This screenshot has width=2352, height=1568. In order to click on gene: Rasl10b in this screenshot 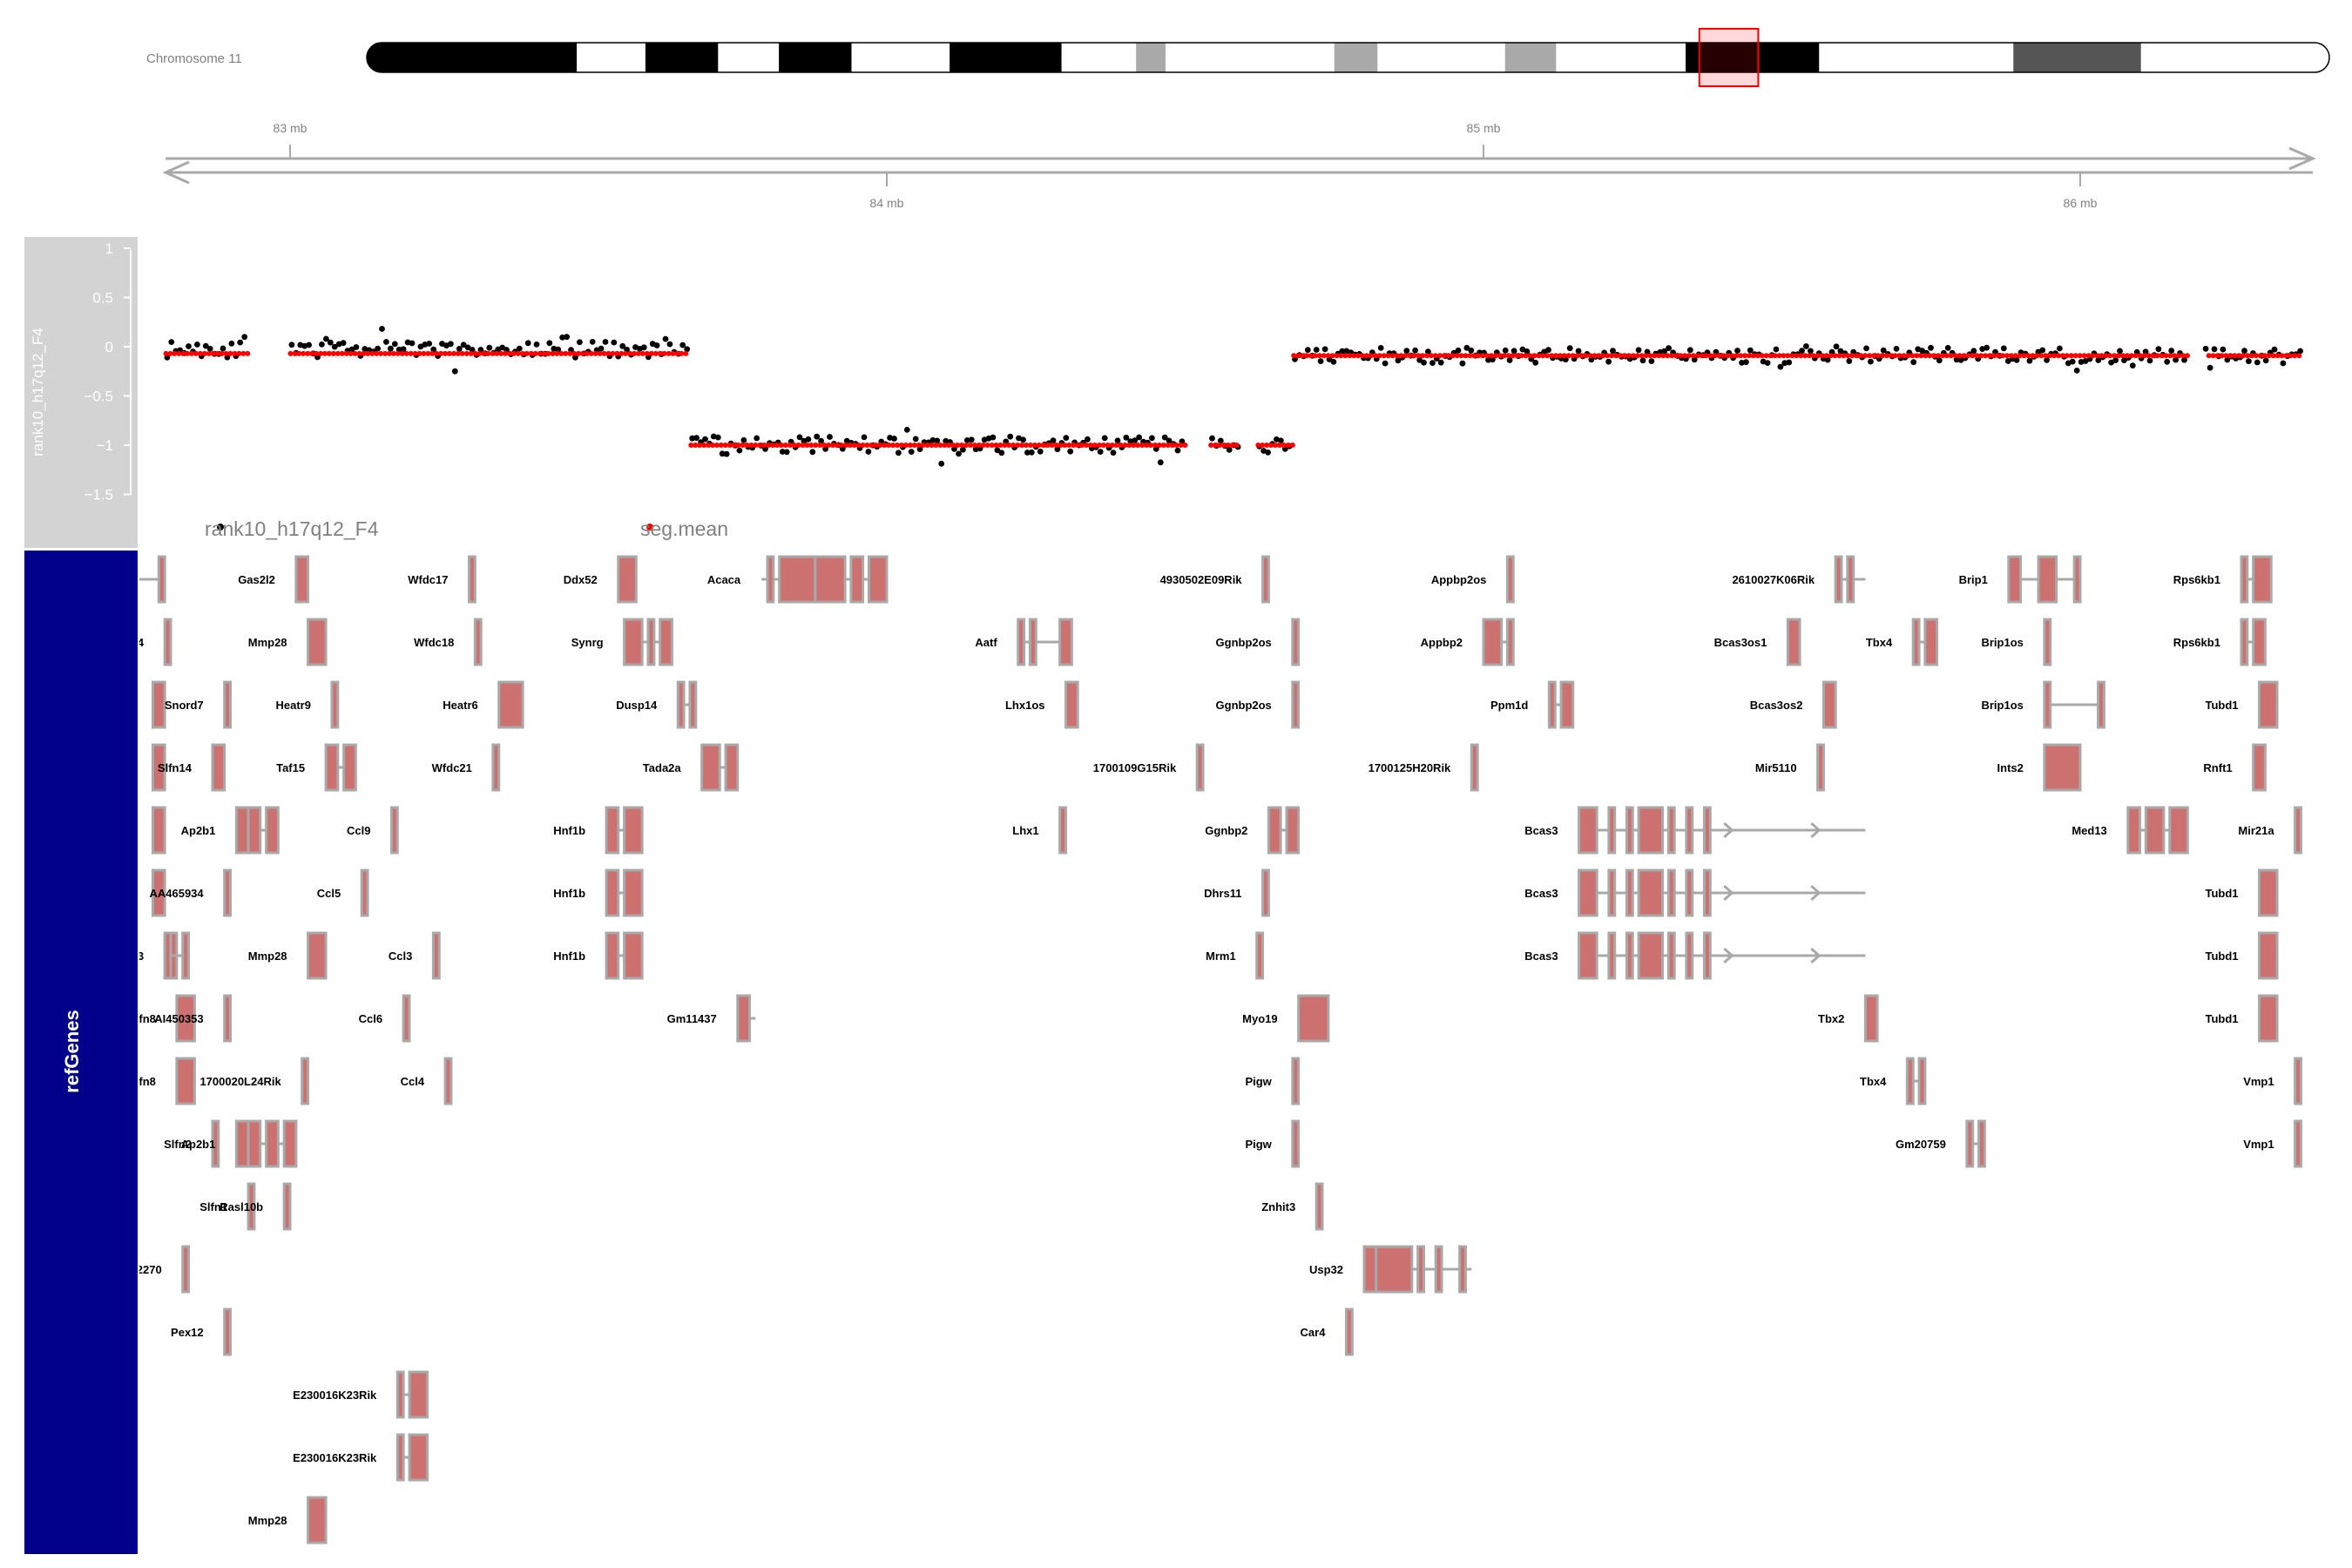, I will do `click(256, 1206)`.